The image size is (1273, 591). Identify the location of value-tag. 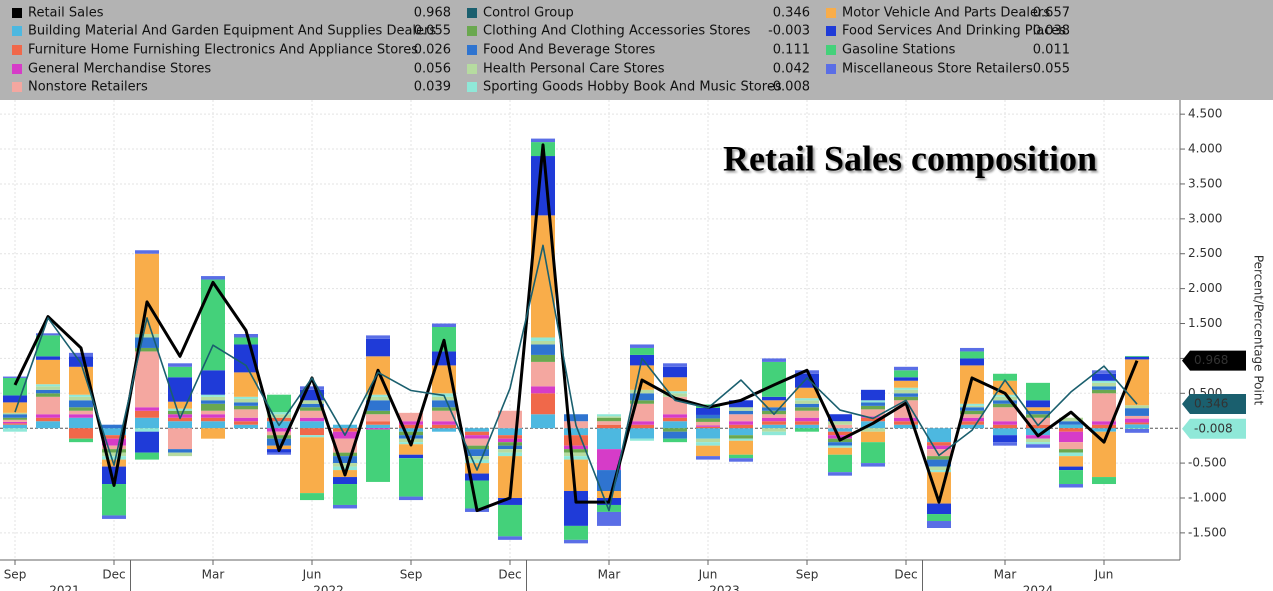
(1214, 428).